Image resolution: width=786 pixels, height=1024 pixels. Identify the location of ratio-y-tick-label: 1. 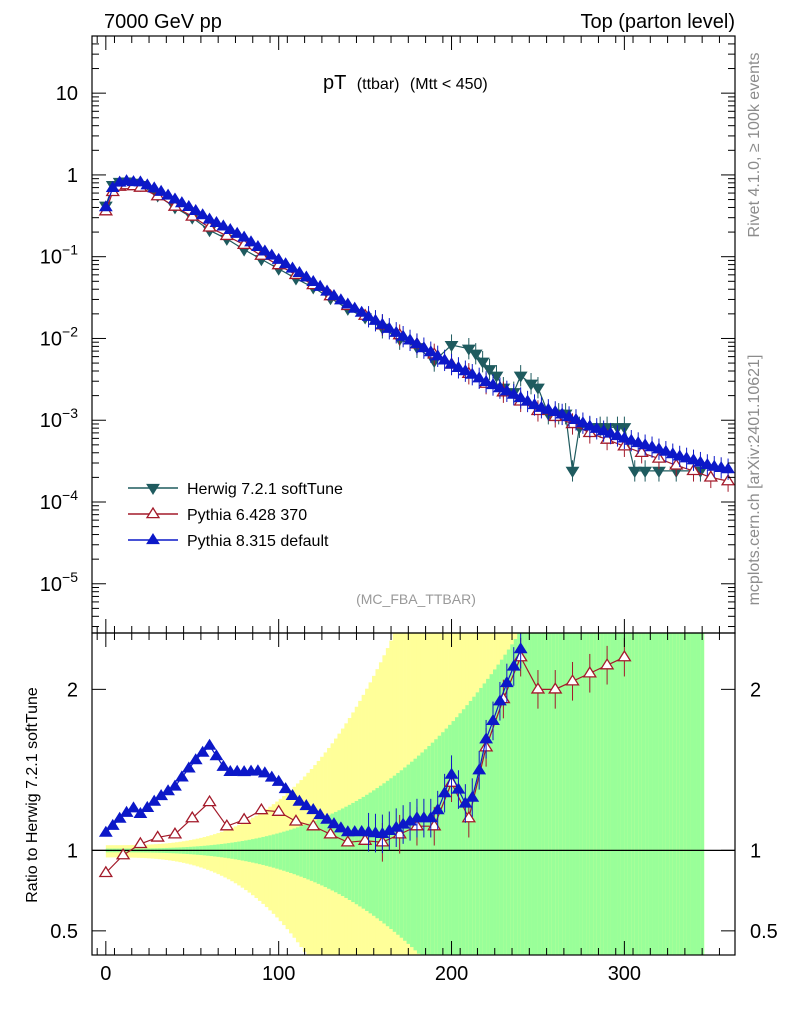
(72, 851).